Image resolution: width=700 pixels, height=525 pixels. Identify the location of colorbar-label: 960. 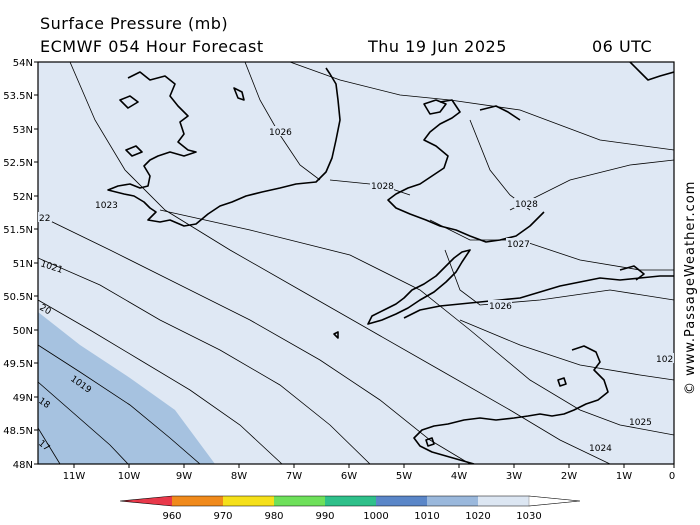
(171, 516).